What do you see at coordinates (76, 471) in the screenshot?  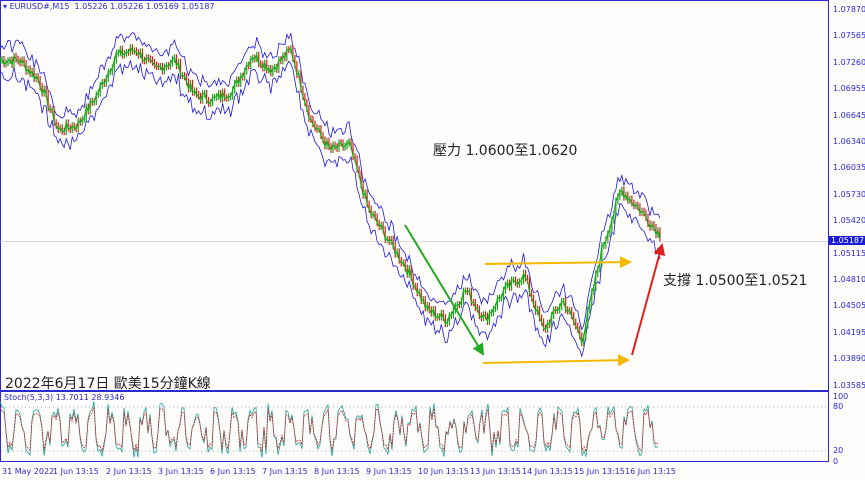 I see `time-axis-label: 1 Jun 13:15` at bounding box center [76, 471].